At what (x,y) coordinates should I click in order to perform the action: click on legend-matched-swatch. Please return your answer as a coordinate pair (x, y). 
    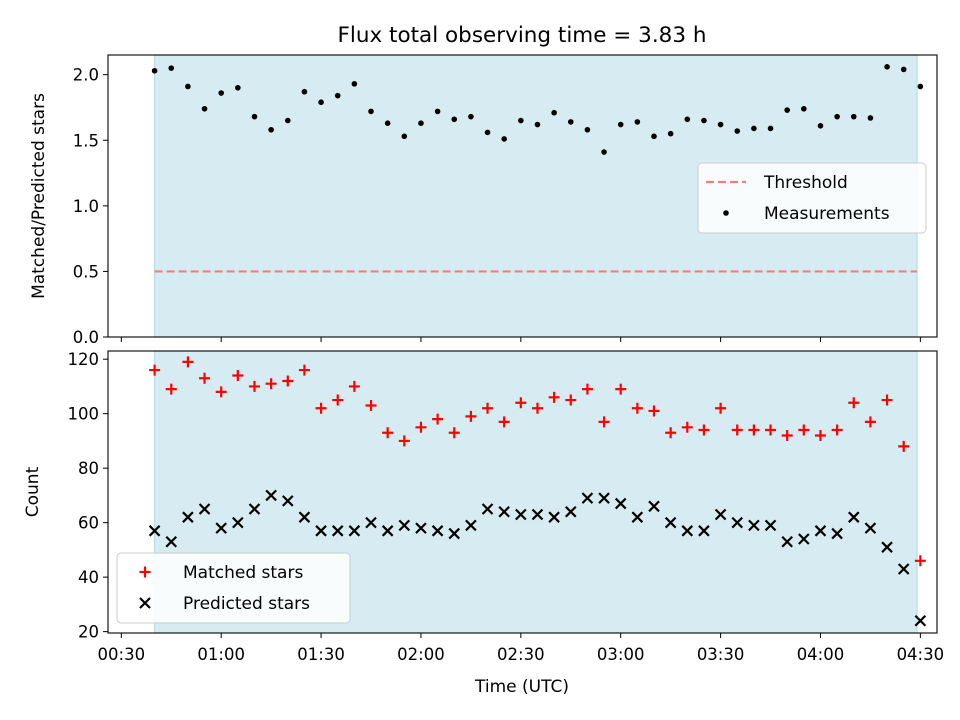
    Looking at the image, I should click on (145, 572).